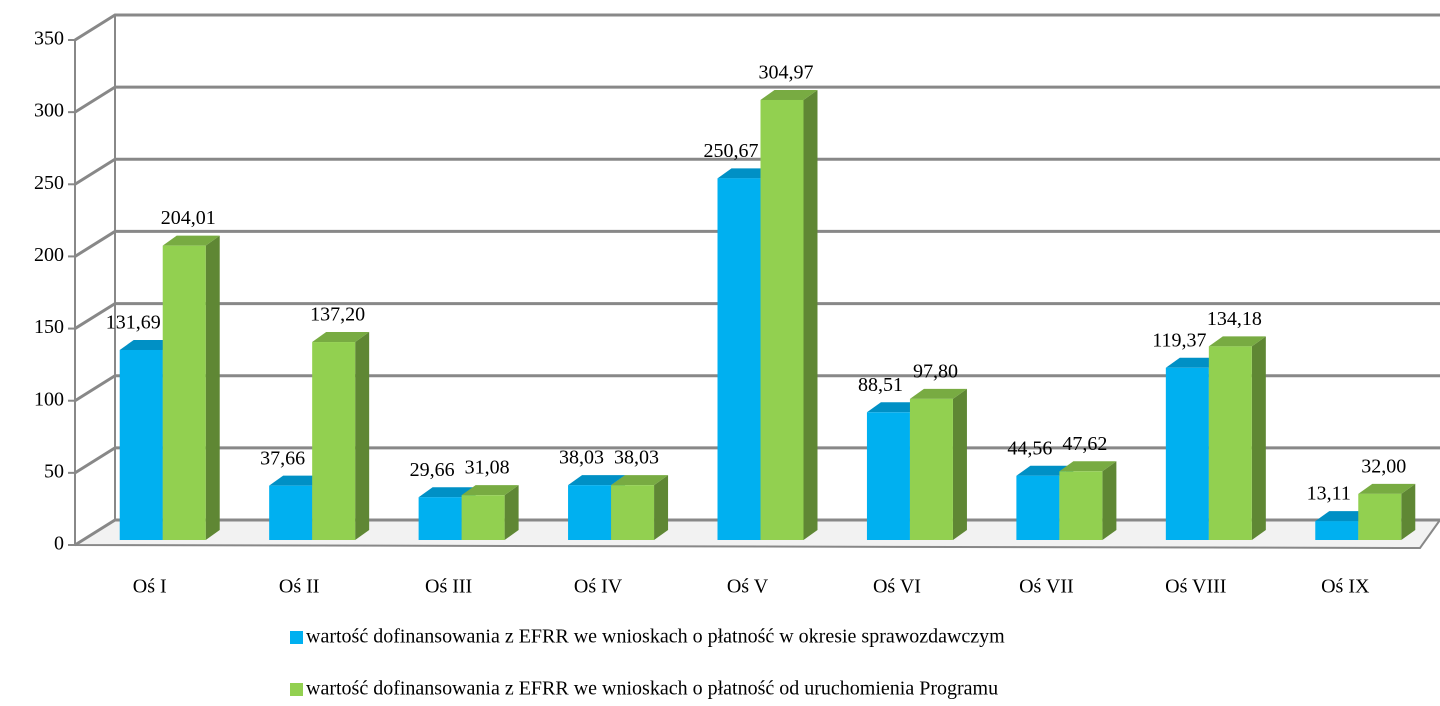 This screenshot has width=1440, height=706. Describe the element at coordinates (188, 218) in the screenshot. I see `data-label: 204,01` at that location.